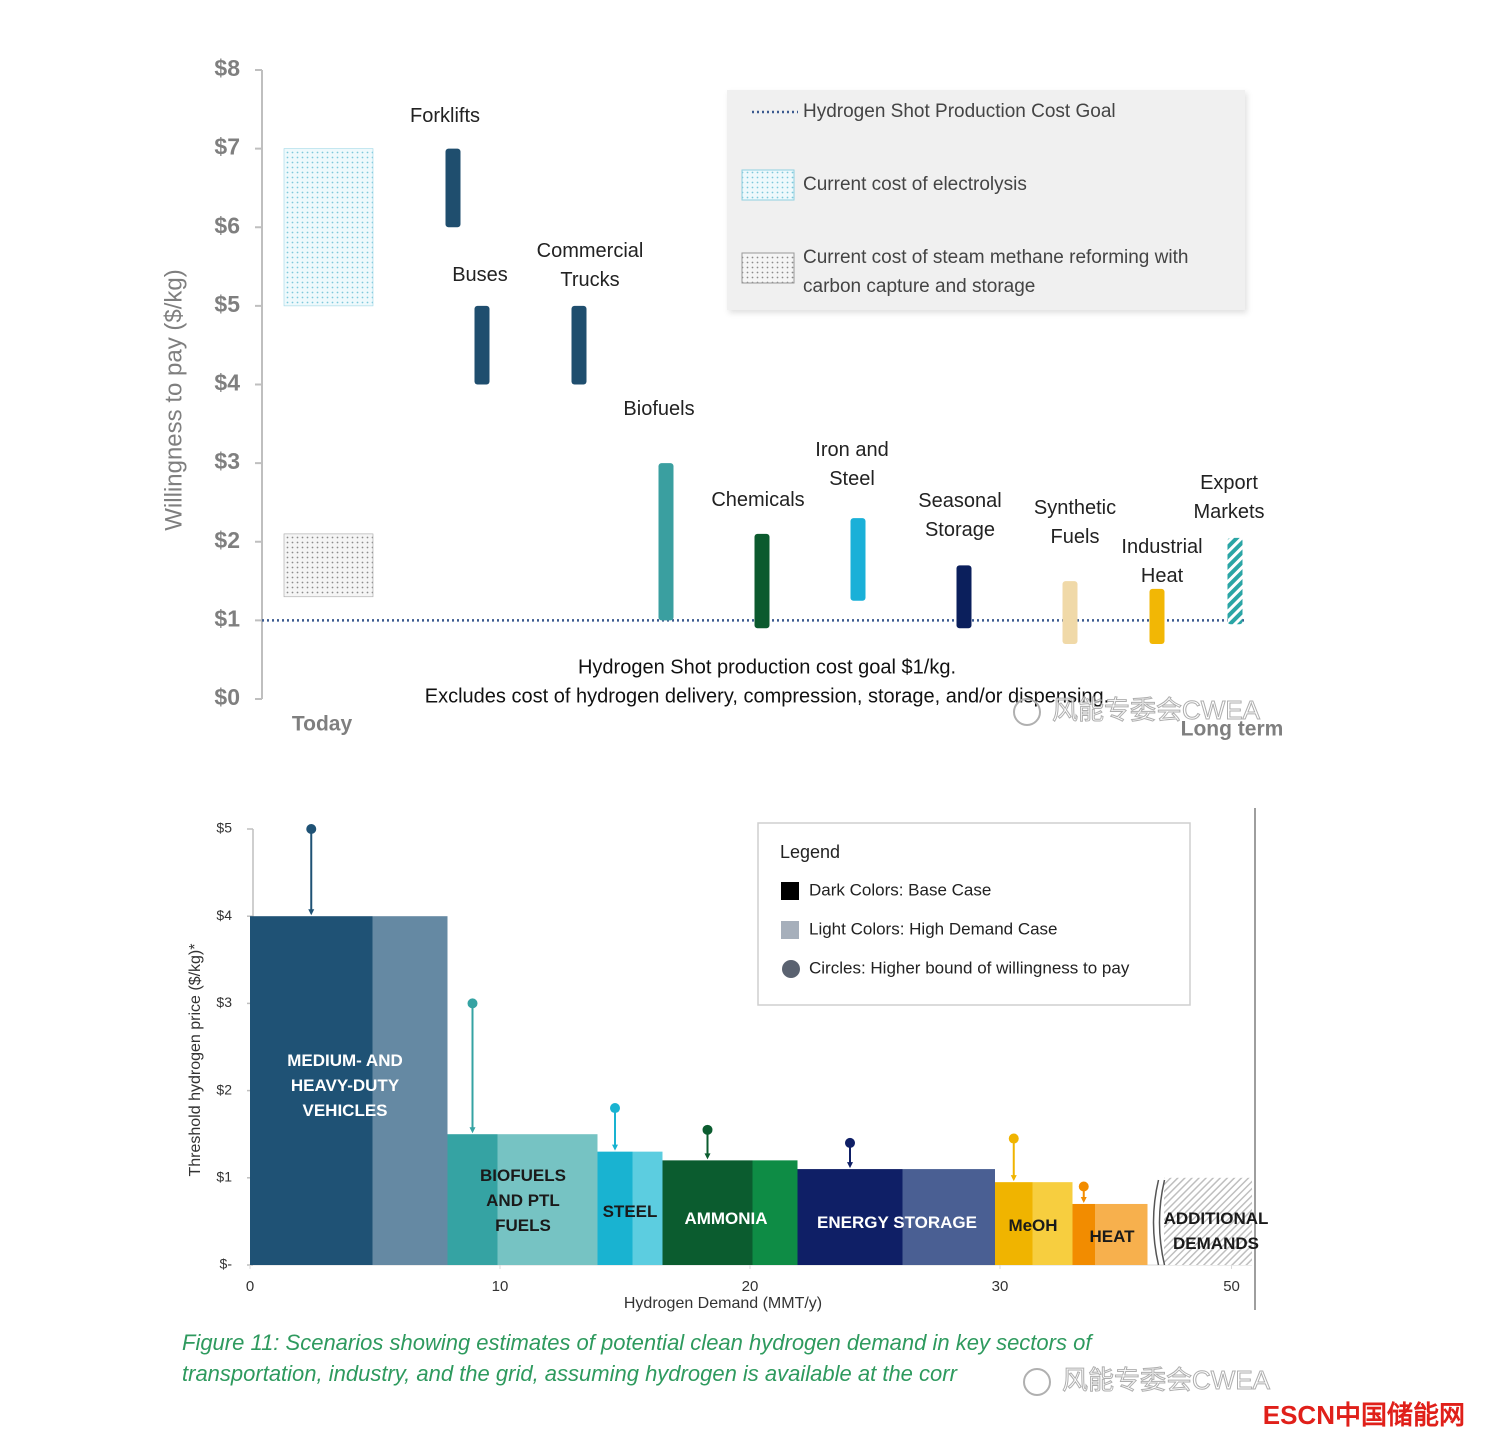 The height and width of the screenshot is (1453, 1492). Describe the element at coordinates (322, 724) in the screenshot. I see `x-start-label: Today` at that location.